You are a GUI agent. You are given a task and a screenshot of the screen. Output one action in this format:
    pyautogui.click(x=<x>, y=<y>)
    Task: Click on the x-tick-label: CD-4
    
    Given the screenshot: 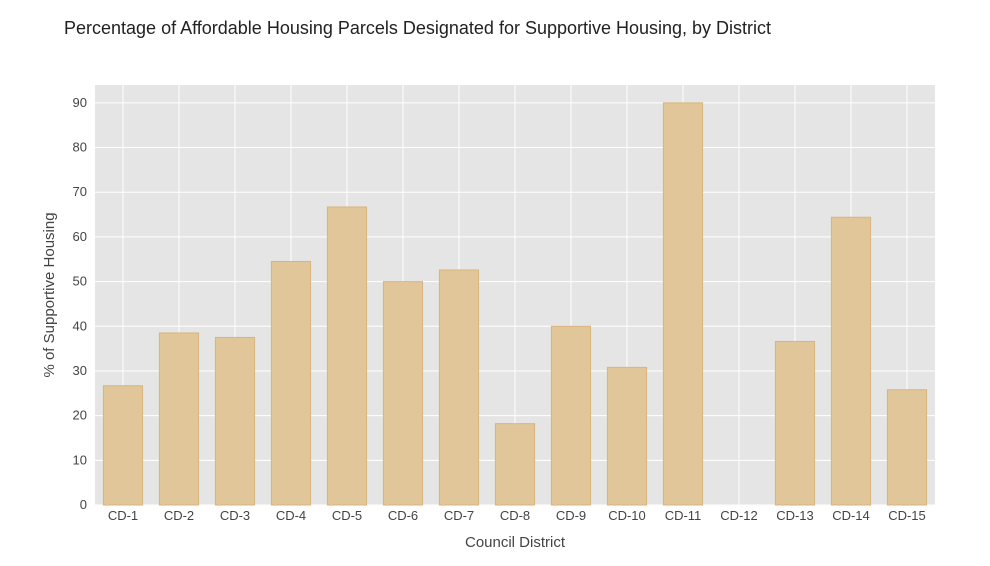 What is the action you would take?
    pyautogui.click(x=291, y=515)
    